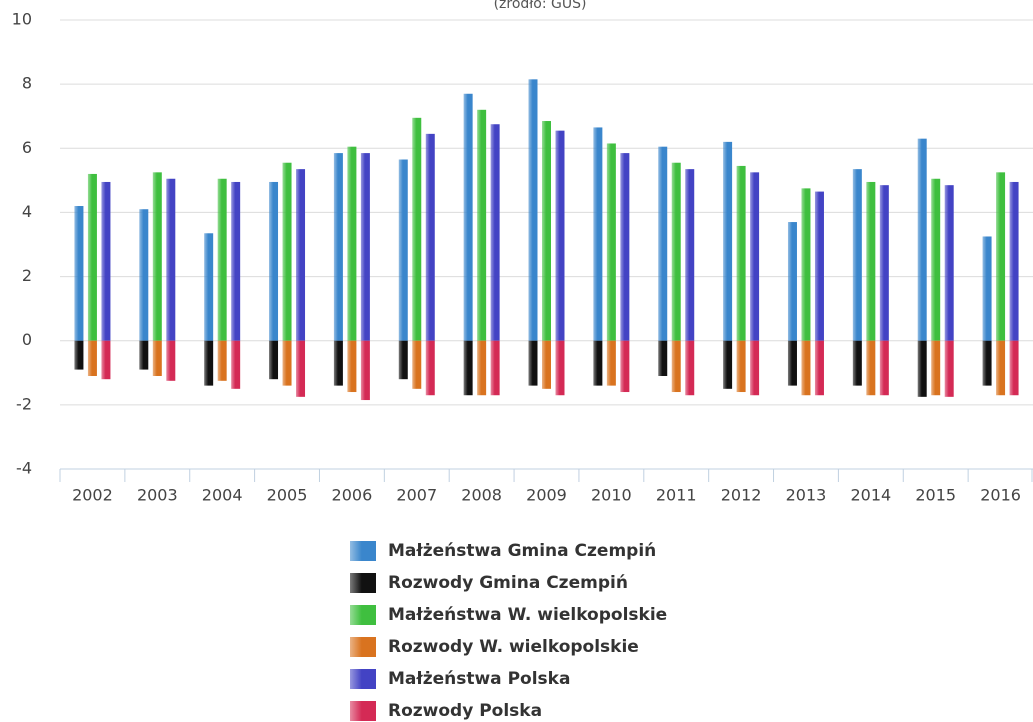 The height and width of the screenshot is (722, 1033). What do you see at coordinates (741, 495) in the screenshot?
I see `x-tick-label: 2012` at bounding box center [741, 495].